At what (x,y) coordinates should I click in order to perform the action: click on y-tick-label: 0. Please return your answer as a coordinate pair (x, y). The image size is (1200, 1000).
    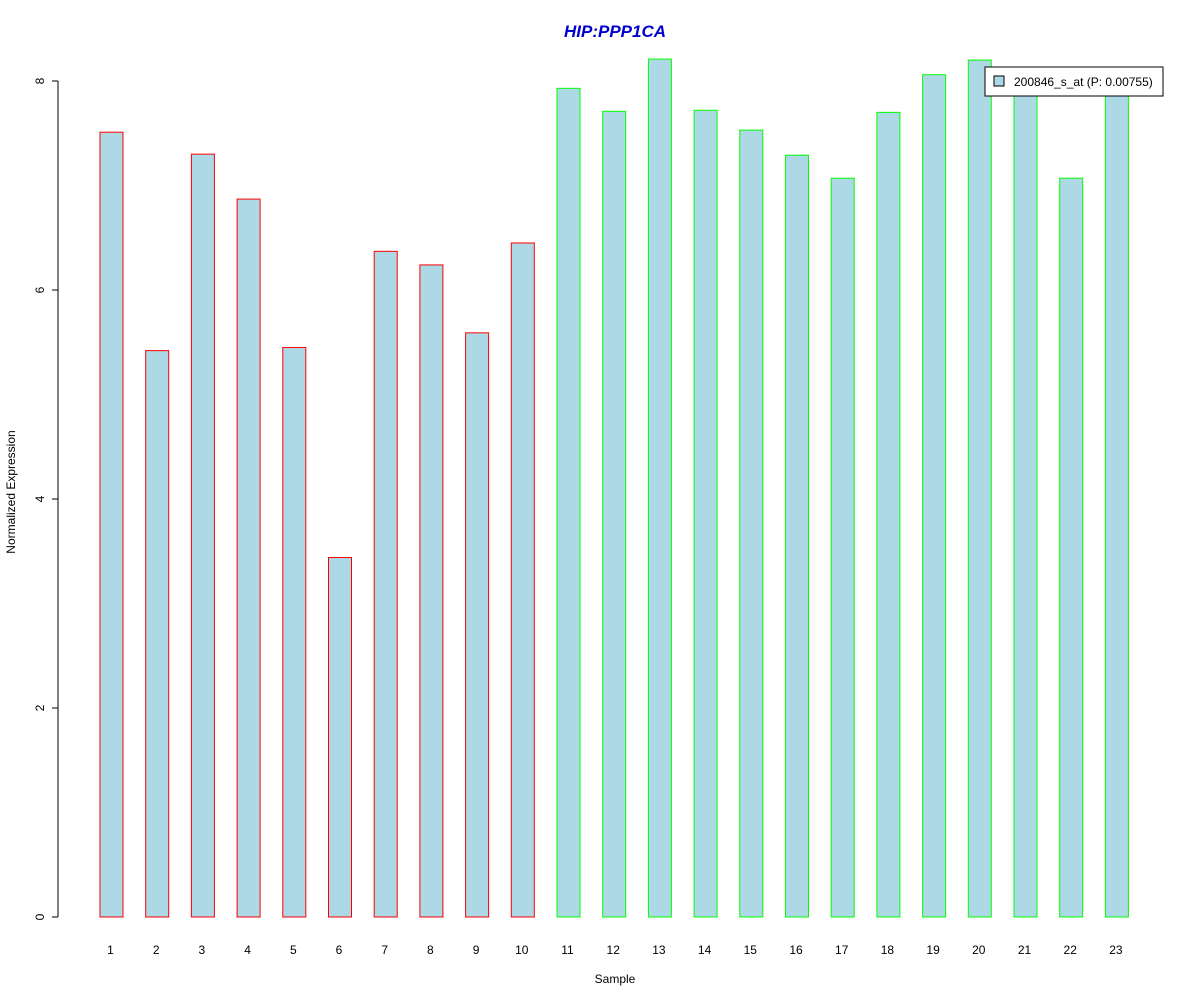
    Looking at the image, I should click on (40, 916).